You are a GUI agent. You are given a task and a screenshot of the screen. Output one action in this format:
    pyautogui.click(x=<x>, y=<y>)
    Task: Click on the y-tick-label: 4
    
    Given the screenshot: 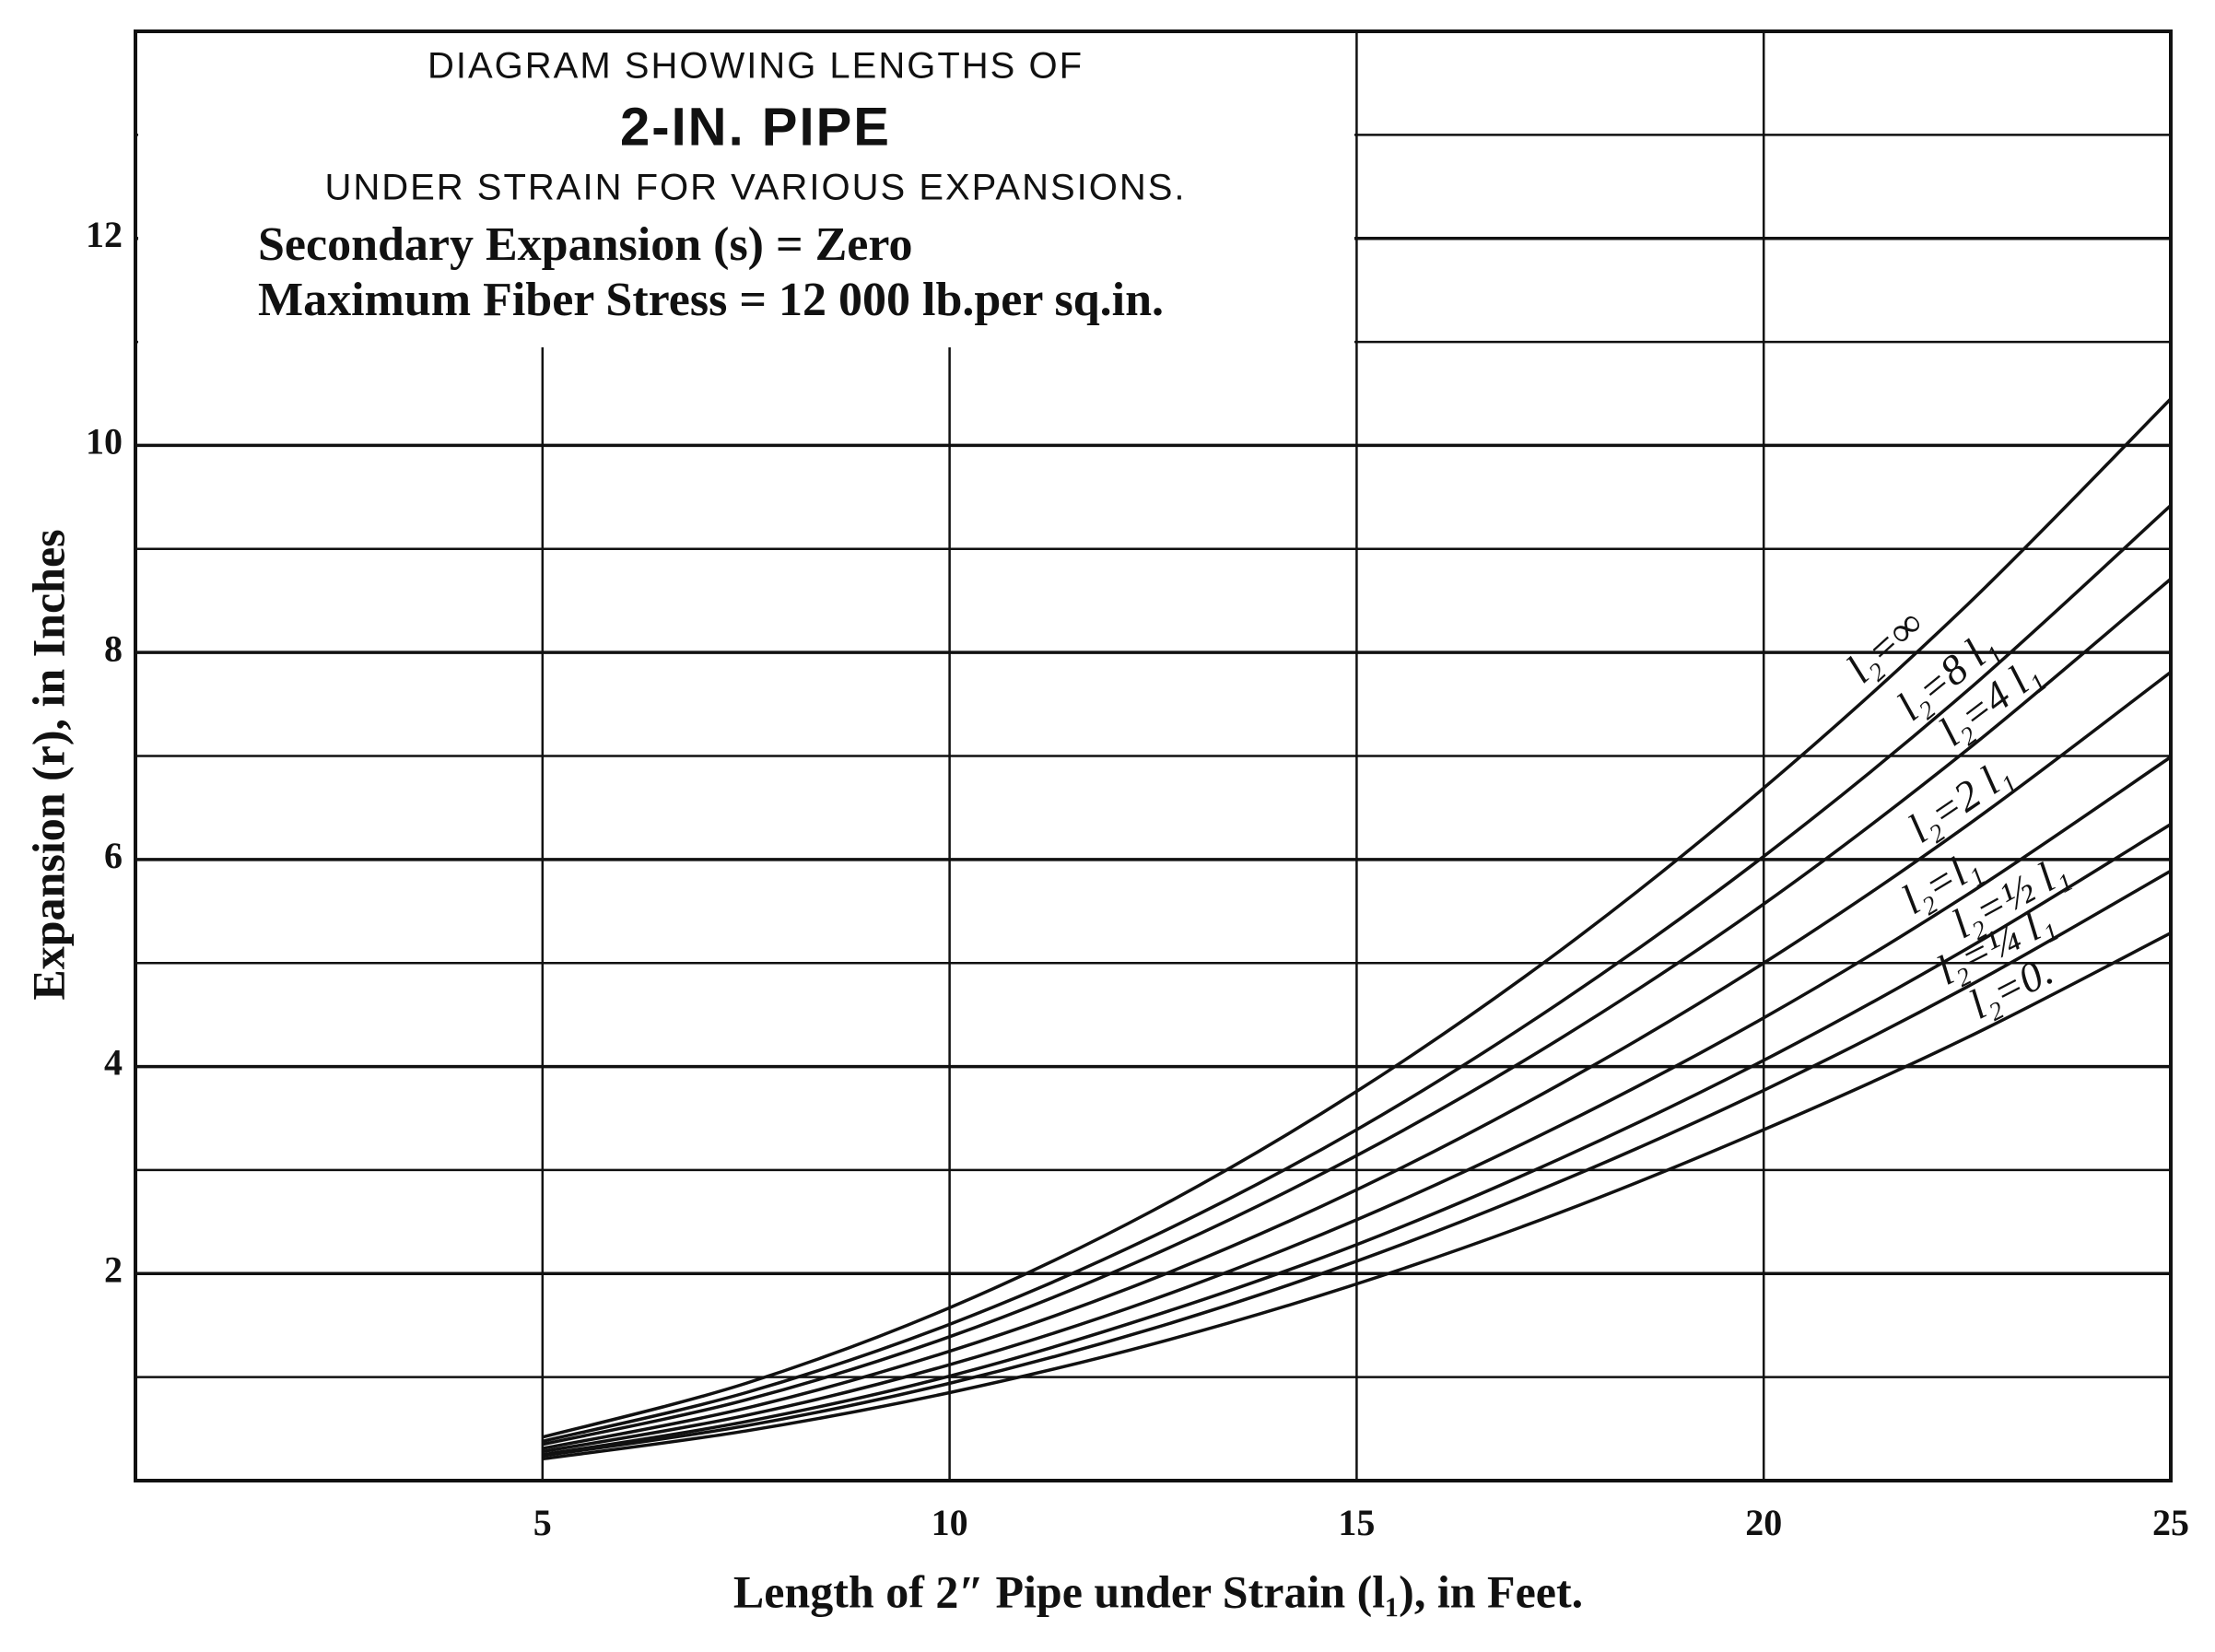 What is the action you would take?
    pyautogui.click(x=113, y=1063)
    